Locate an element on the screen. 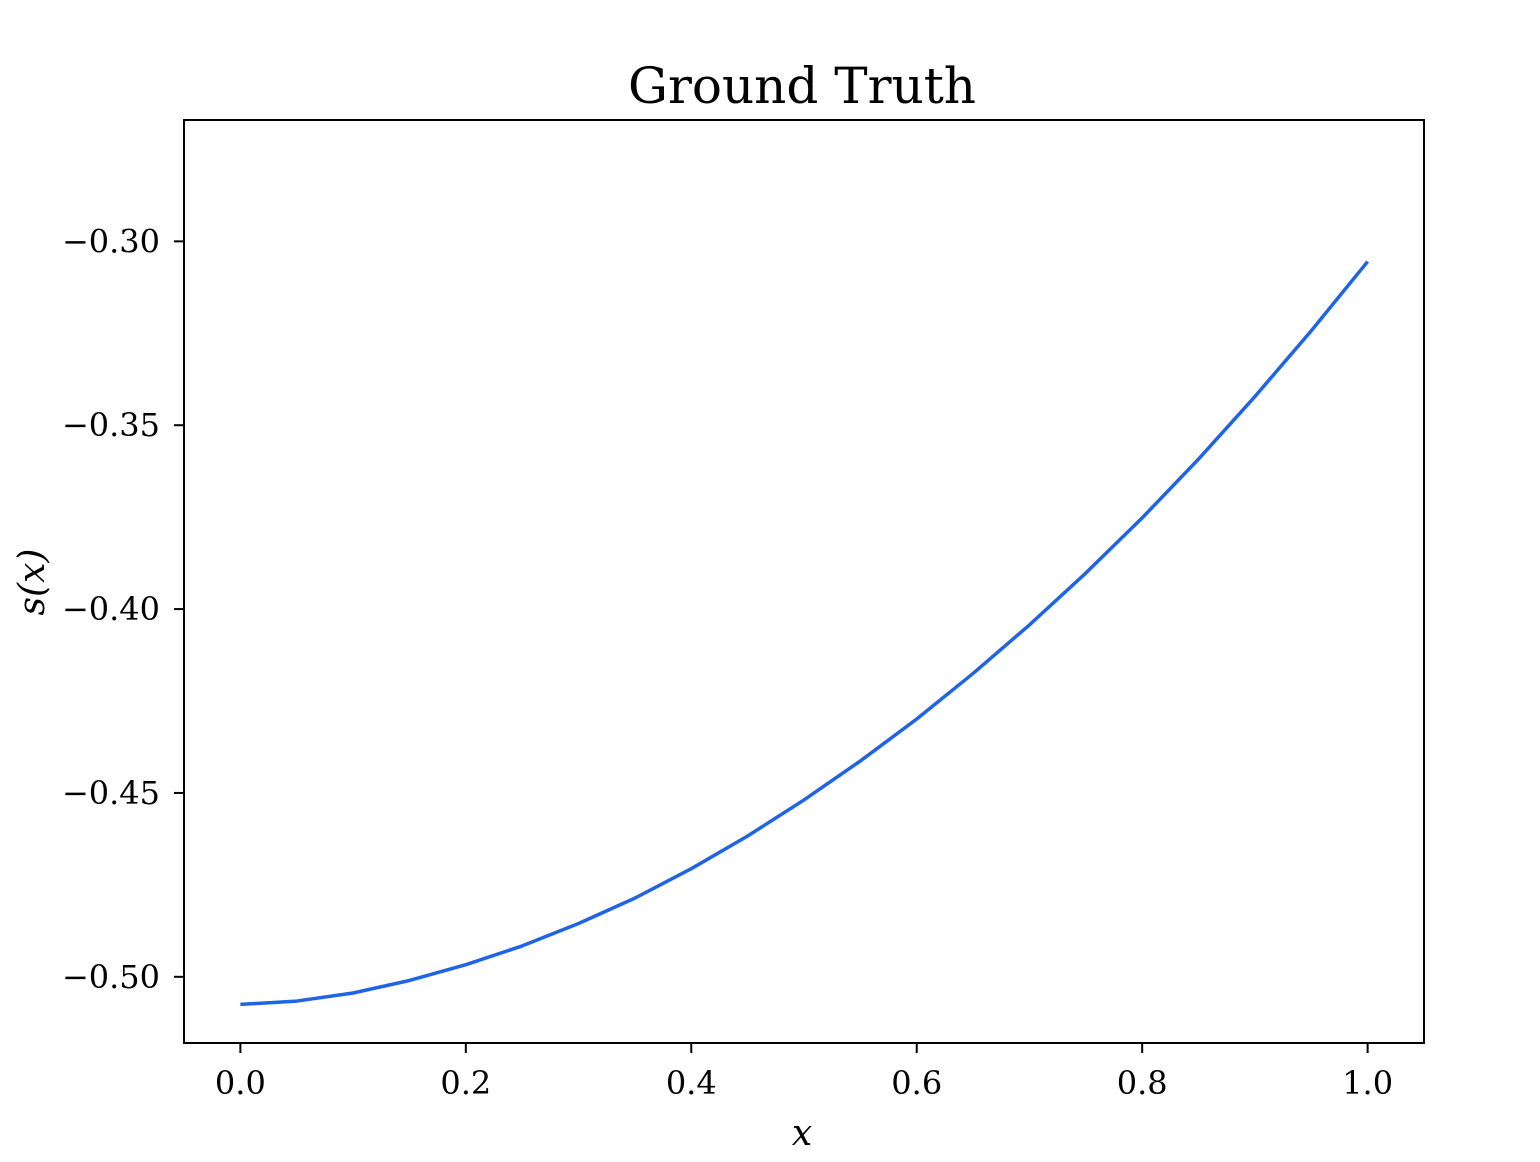 This screenshot has width=1540, height=1162. y-tick-label: −0.30 is located at coordinates (111, 241).